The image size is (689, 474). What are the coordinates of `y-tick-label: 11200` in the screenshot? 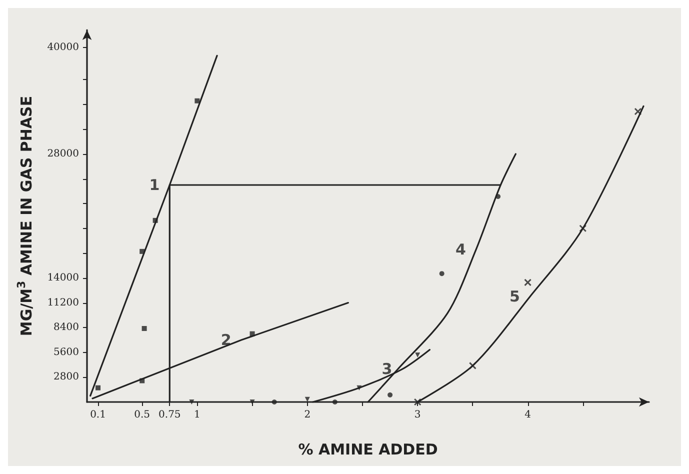 It's located at (63, 302).